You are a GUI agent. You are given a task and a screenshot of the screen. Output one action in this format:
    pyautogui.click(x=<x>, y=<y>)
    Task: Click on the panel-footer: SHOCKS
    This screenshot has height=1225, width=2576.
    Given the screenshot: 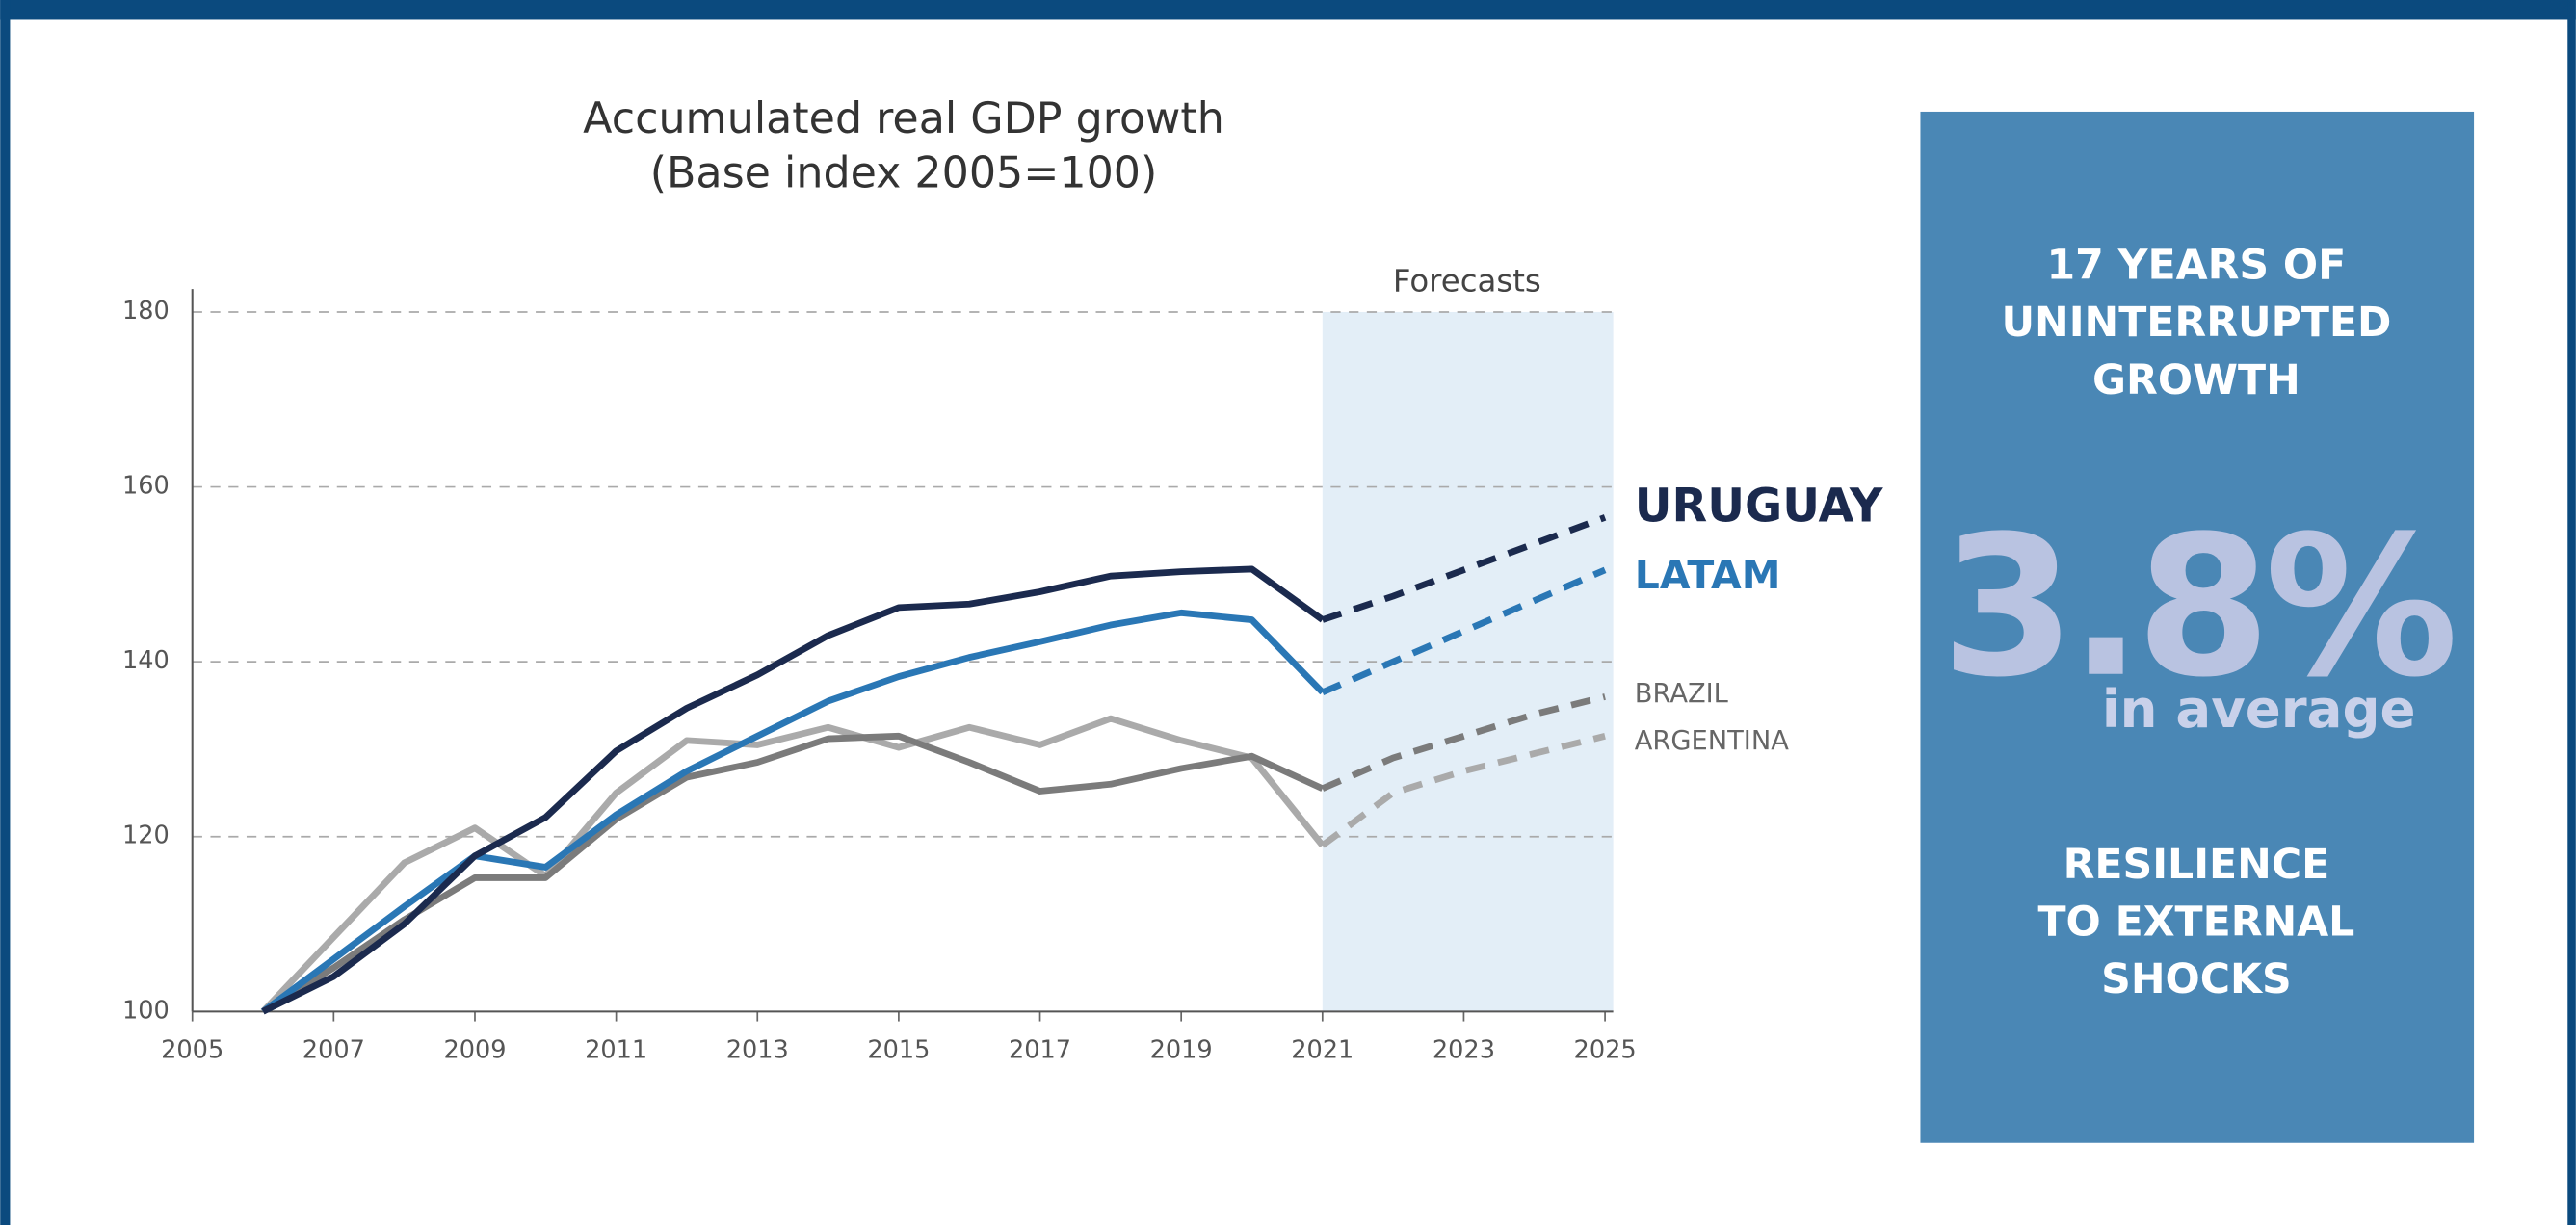 What is the action you would take?
    pyautogui.click(x=2196, y=979)
    